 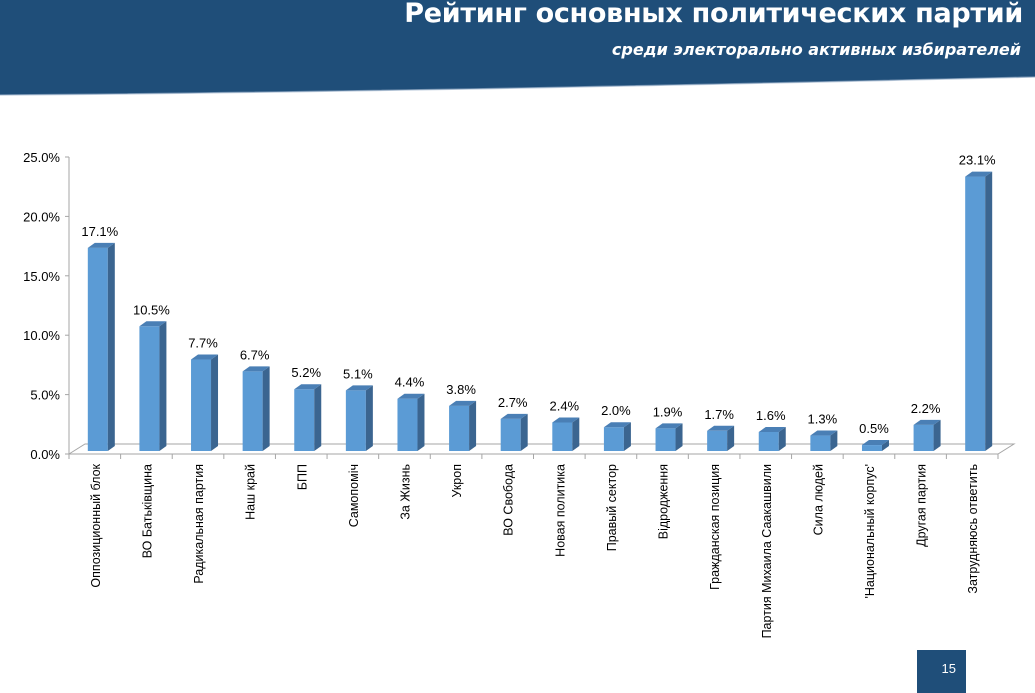 I want to click on bar-value-label: 2.7%, so click(x=513, y=402).